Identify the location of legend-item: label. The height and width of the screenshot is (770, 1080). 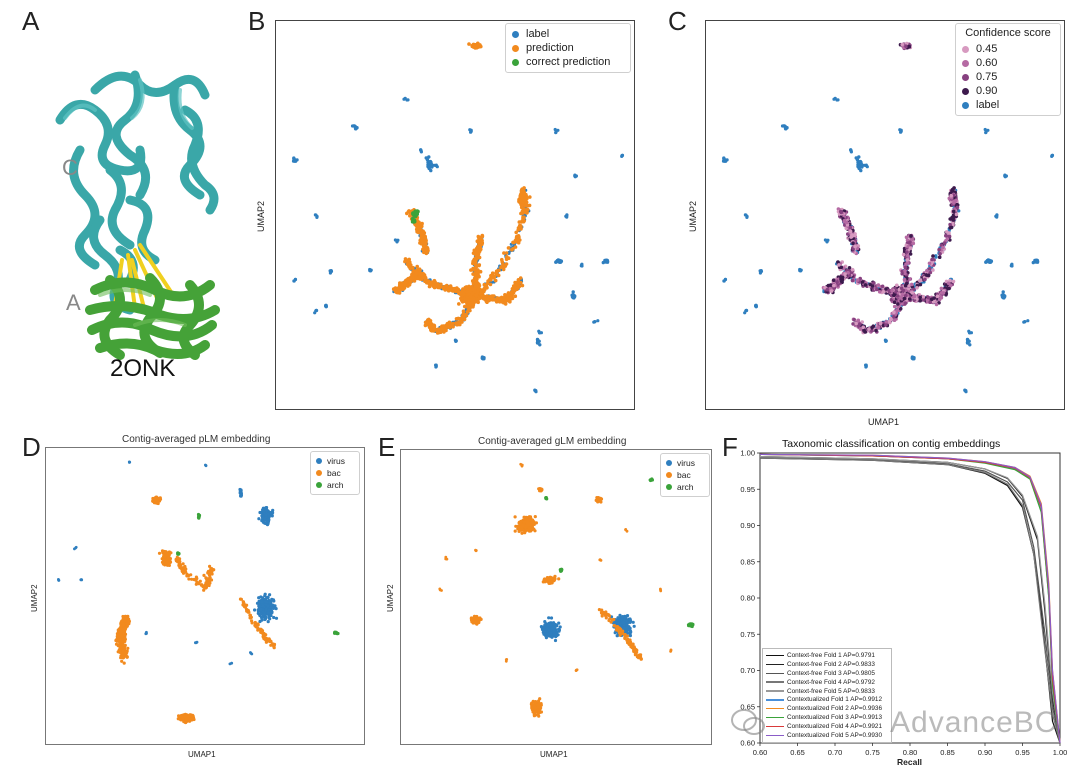
(568, 34).